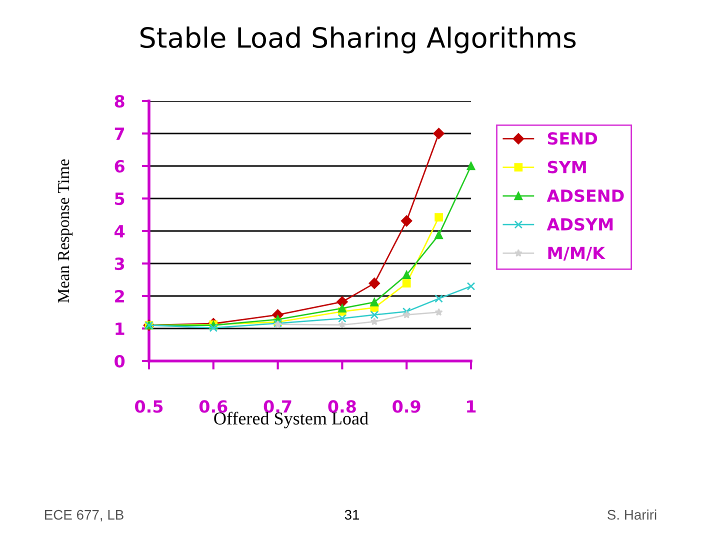 The width and height of the screenshot is (720, 540). Describe the element at coordinates (213, 406) in the screenshot. I see `x-tick-label: 0.6` at that location.